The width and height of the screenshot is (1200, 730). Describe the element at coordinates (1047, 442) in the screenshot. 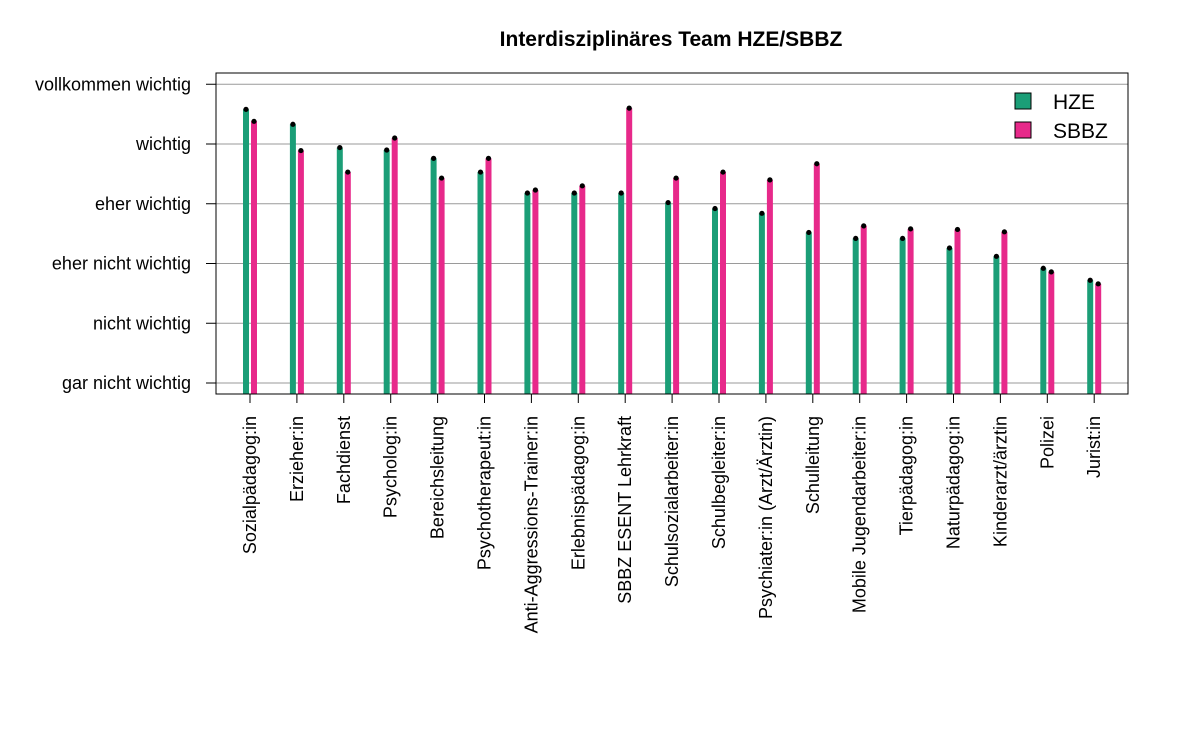

I see `x-tick-label: Polizei` at that location.